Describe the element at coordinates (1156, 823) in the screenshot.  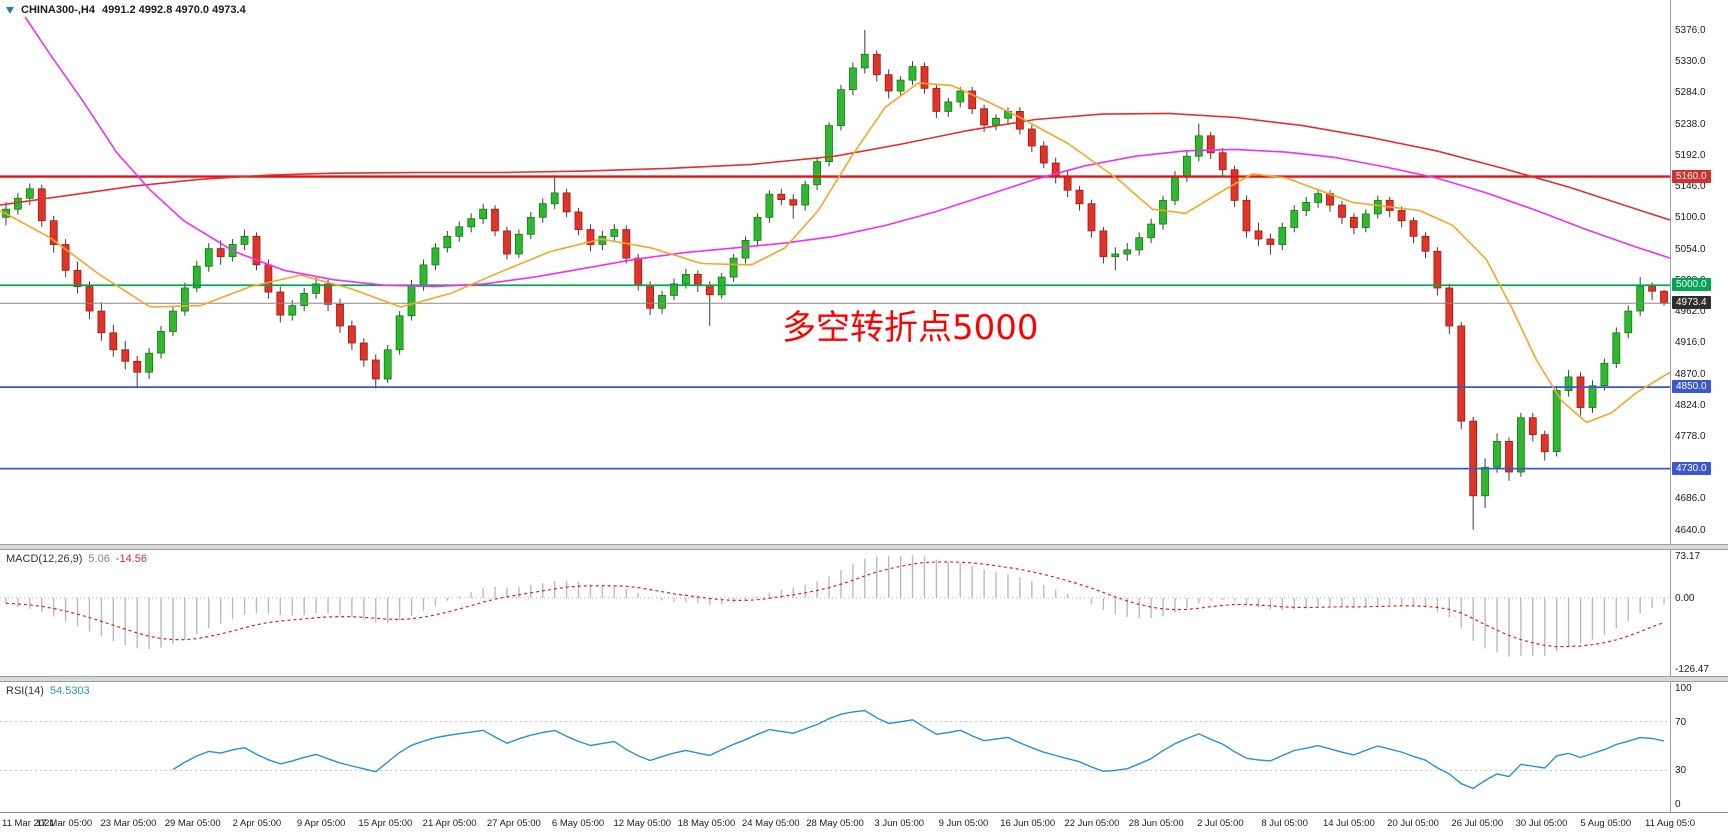
I see `time-tick-label: 28 Jun 05:00` at that location.